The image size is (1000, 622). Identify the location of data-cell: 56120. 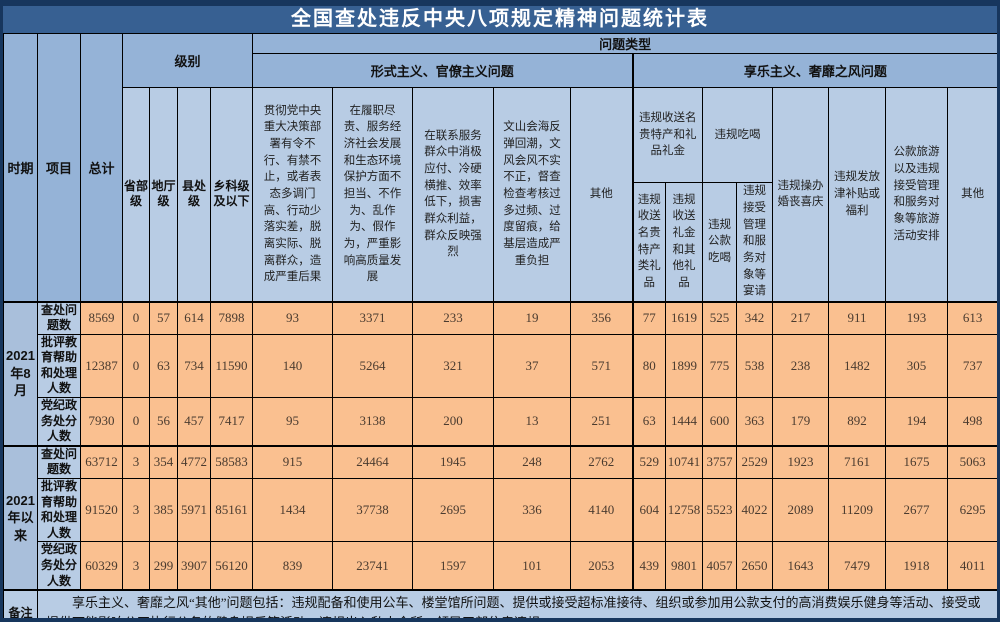
(231, 566).